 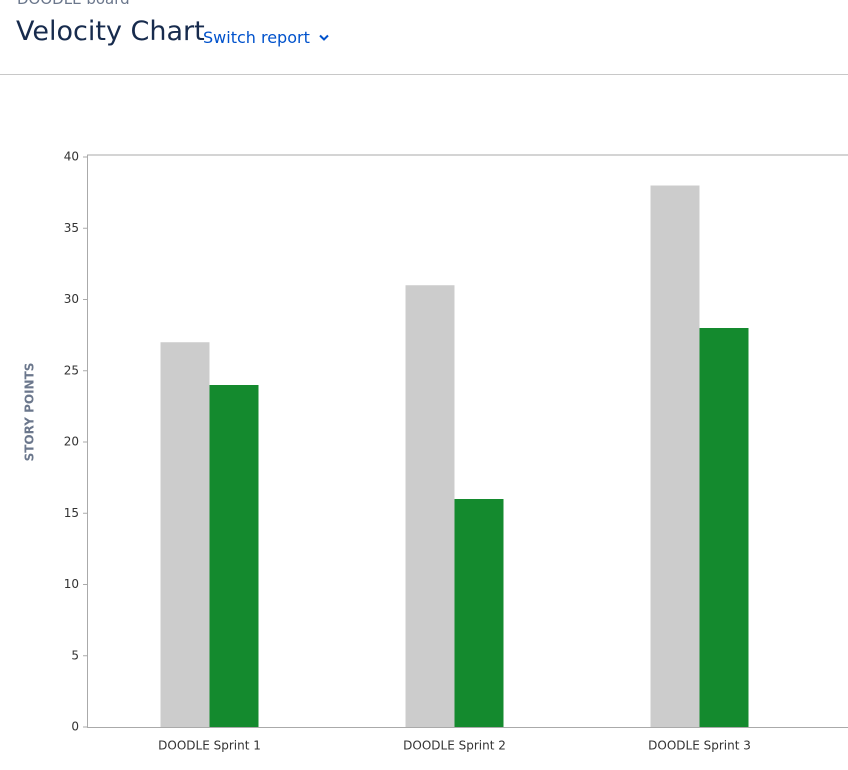 I want to click on y-tick-label: 20, so click(x=71, y=442).